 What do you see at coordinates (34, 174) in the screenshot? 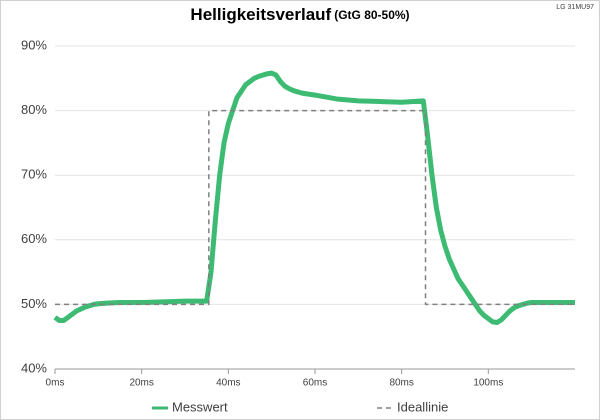
I see `y-tick-label: 70%` at bounding box center [34, 174].